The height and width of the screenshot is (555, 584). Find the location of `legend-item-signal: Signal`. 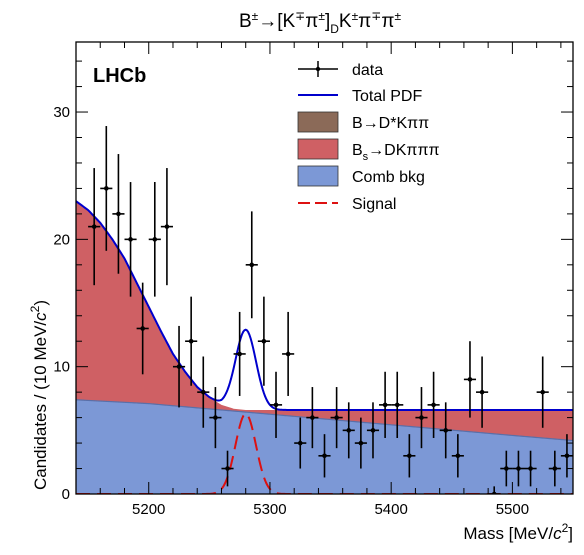

legend-item-signal: Signal is located at coordinates (347, 204).